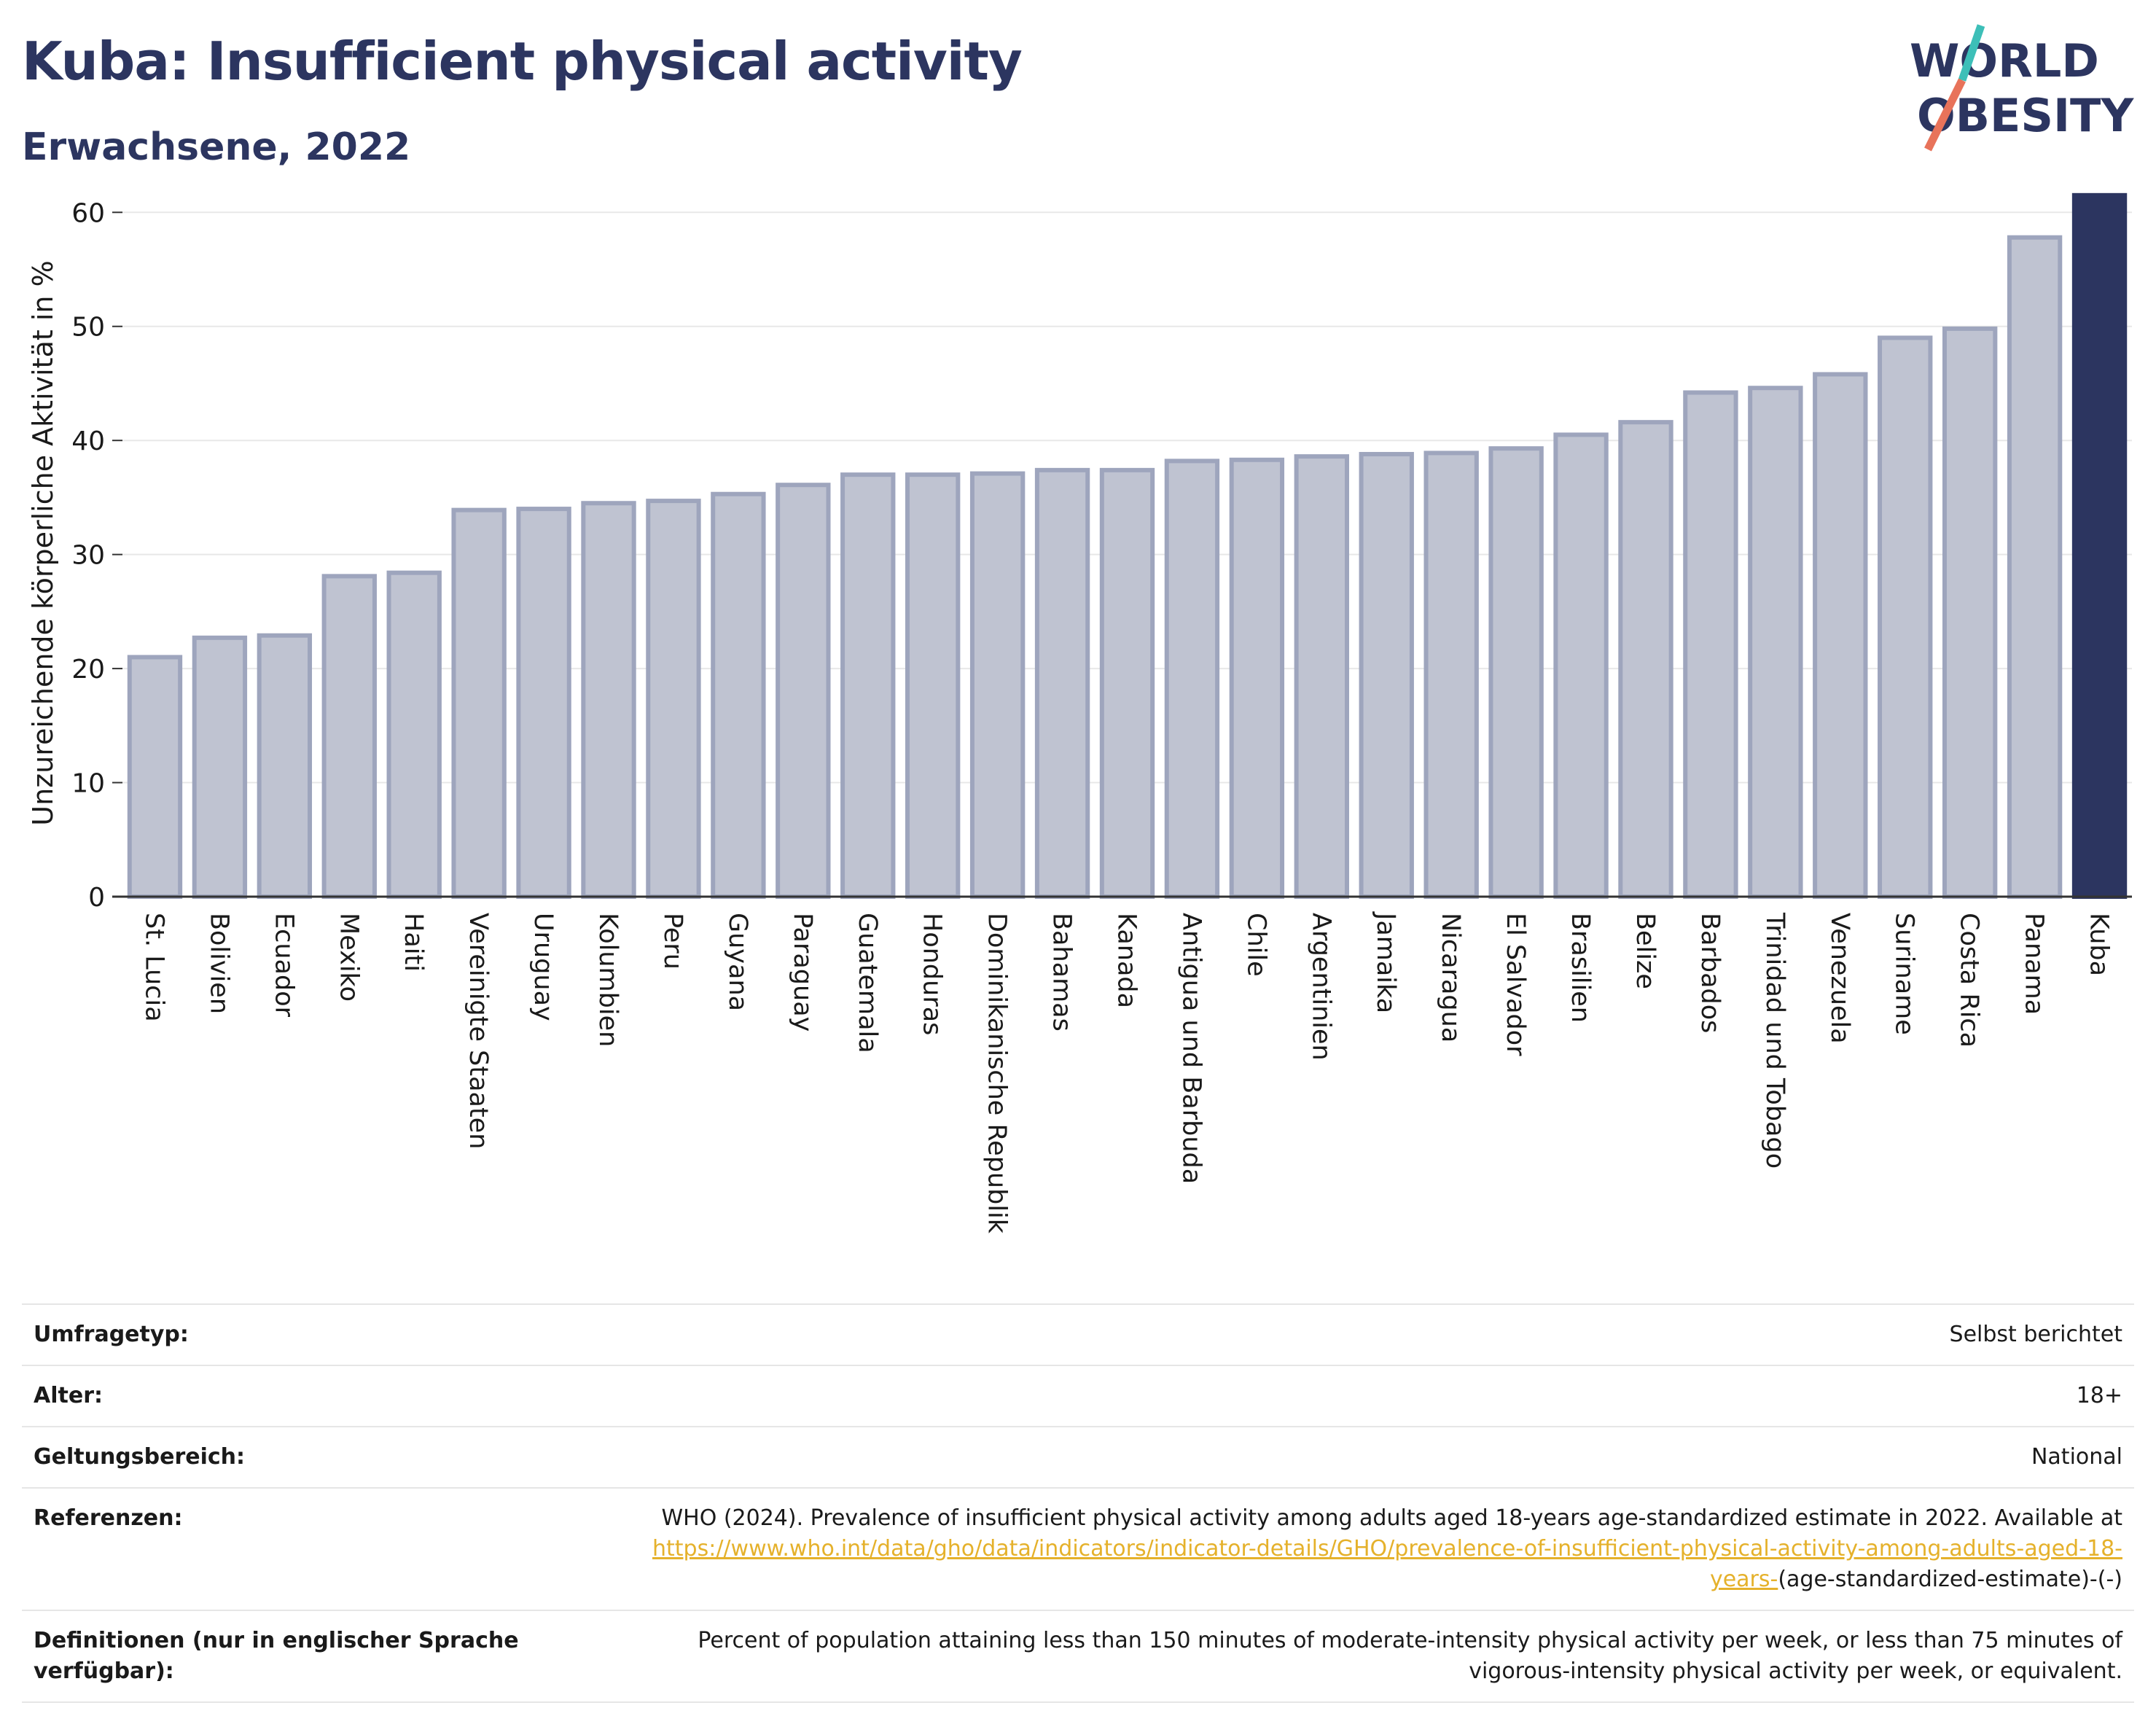 This screenshot has height=1735, width=2156. I want to click on x-tick-label: Mexiko, so click(348, 957).